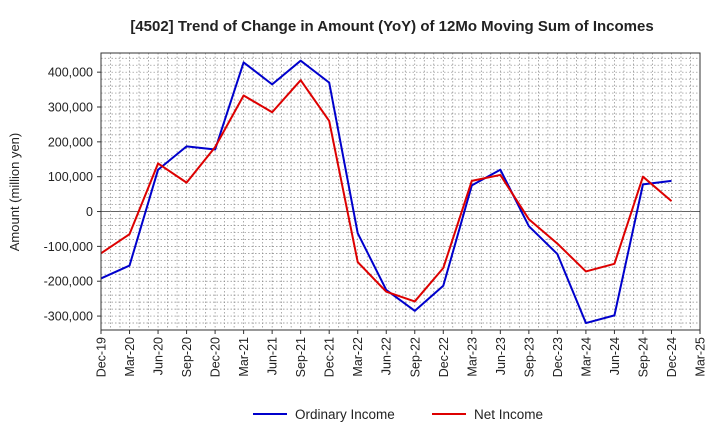 The width and height of the screenshot is (720, 440). I want to click on x-tick-label: Dec-19, so click(102, 357).